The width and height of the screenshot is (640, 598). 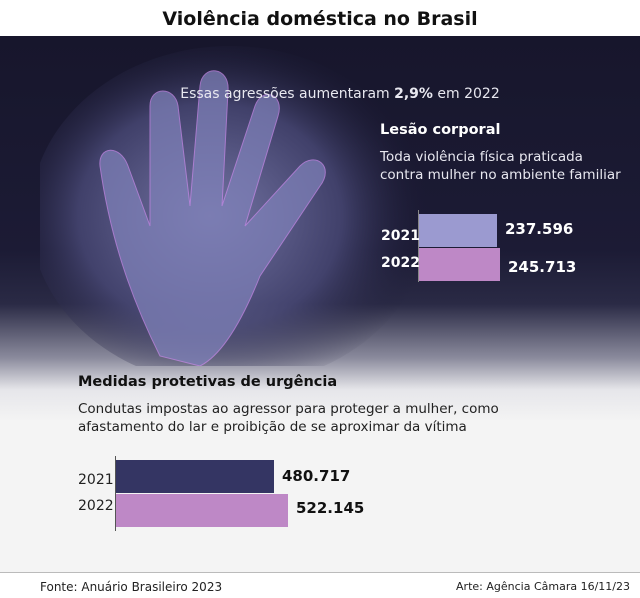 What do you see at coordinates (320, 19) in the screenshot?
I see `page-title: Violência doméstica no Brasil` at bounding box center [320, 19].